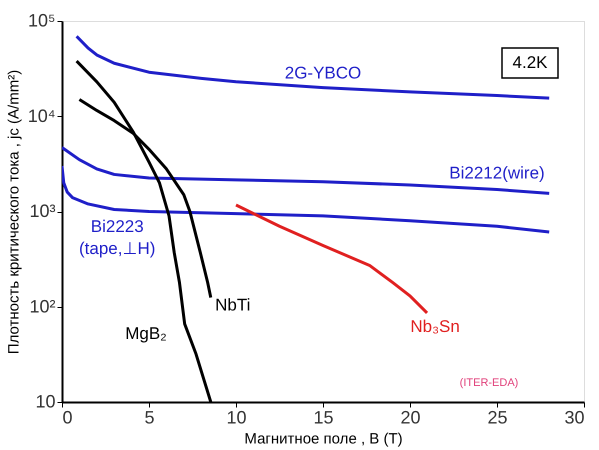 The width and height of the screenshot is (599, 450). What do you see at coordinates (45, 402) in the screenshot?
I see `y-tick-label: 10` at bounding box center [45, 402].